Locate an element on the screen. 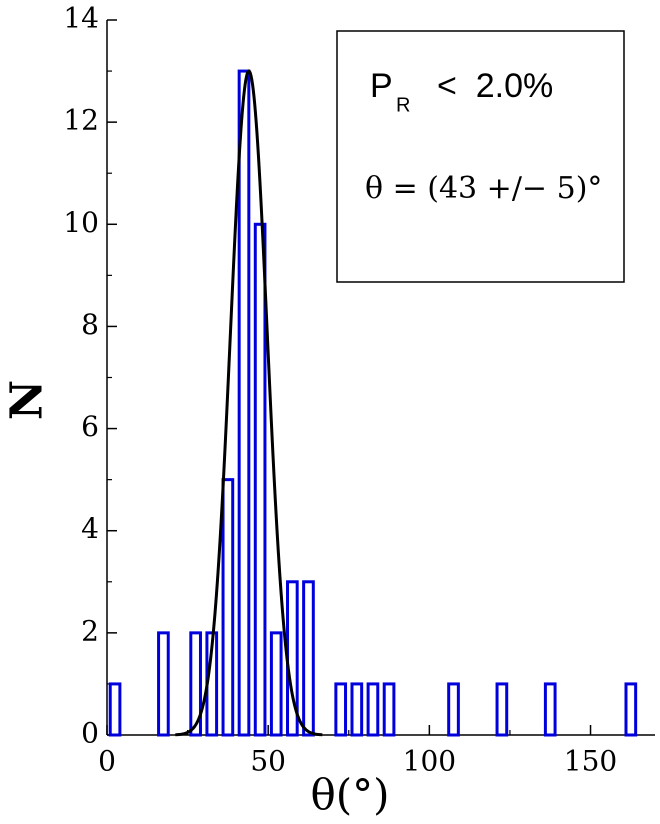 The height and width of the screenshot is (824, 660). y-tick-label: 10 is located at coordinates (81, 222).